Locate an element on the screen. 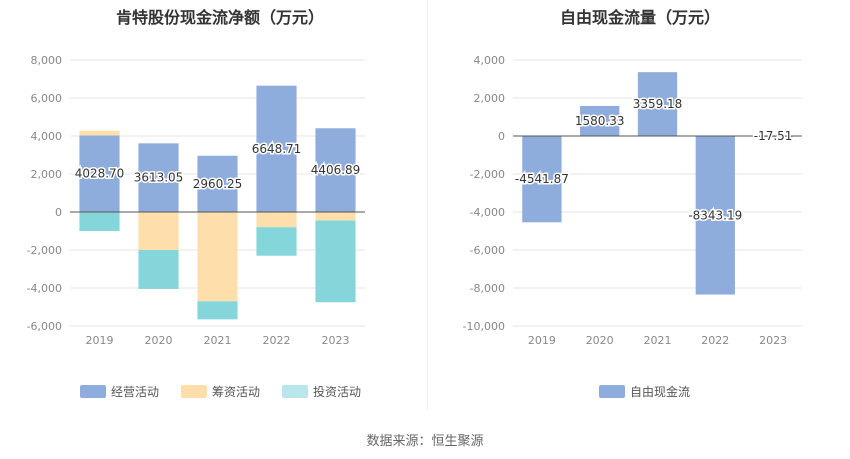 This screenshot has width=850, height=459. left-y-tick-label: 2,000 is located at coordinates (47, 174).